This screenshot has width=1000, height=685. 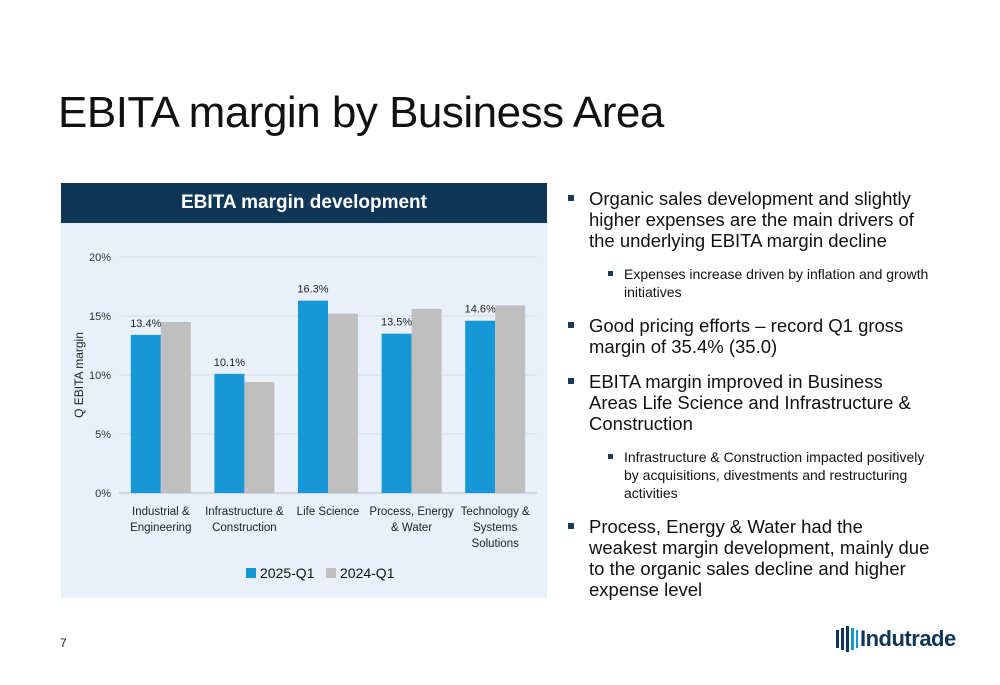 What do you see at coordinates (229, 363) in the screenshot?
I see `data-label: 10.1%` at bounding box center [229, 363].